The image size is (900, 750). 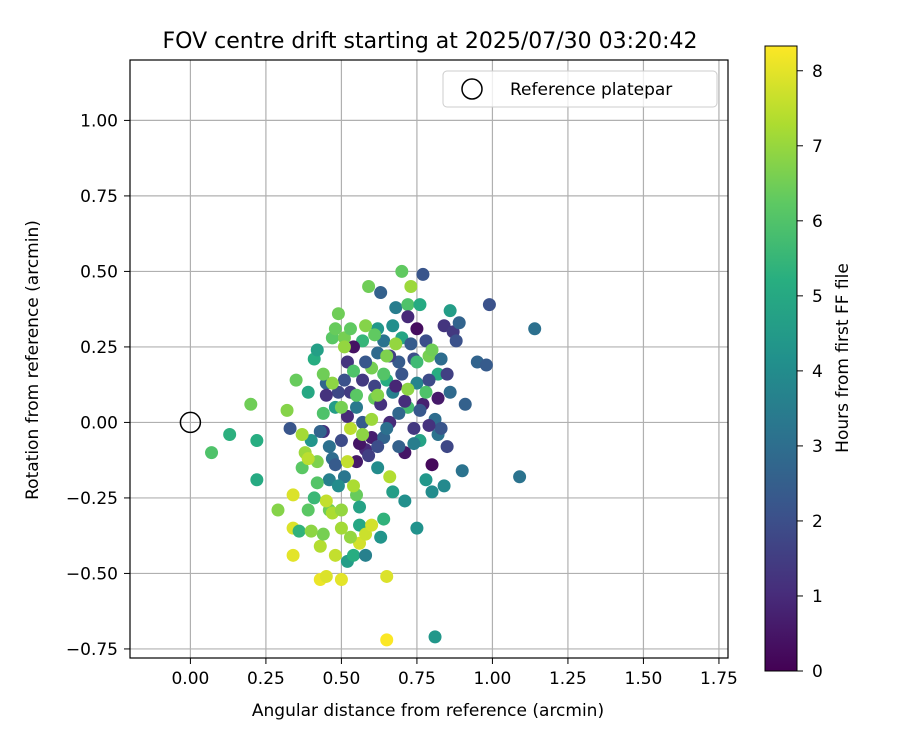 What do you see at coordinates (428, 711) in the screenshot?
I see `x-axis-label: Angular distance from reference (arcmin)` at bounding box center [428, 711].